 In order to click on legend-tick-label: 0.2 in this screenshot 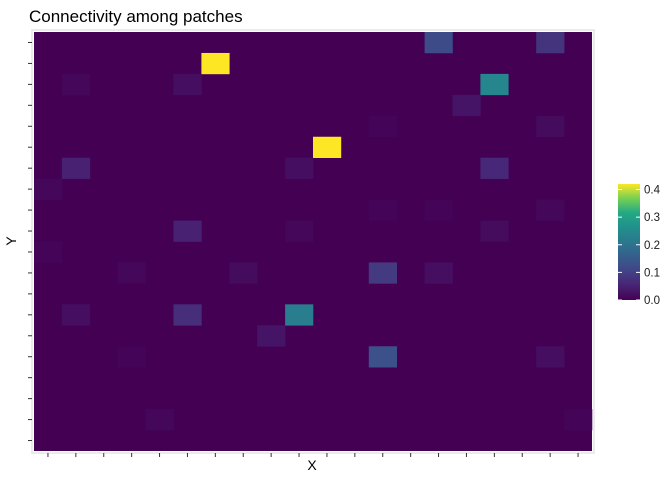, I will do `click(652, 246)`.